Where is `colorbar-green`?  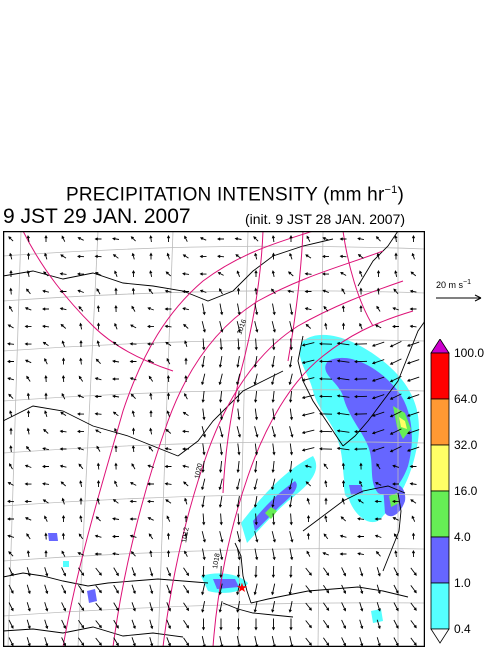 colorbar-green is located at coordinates (440, 514).